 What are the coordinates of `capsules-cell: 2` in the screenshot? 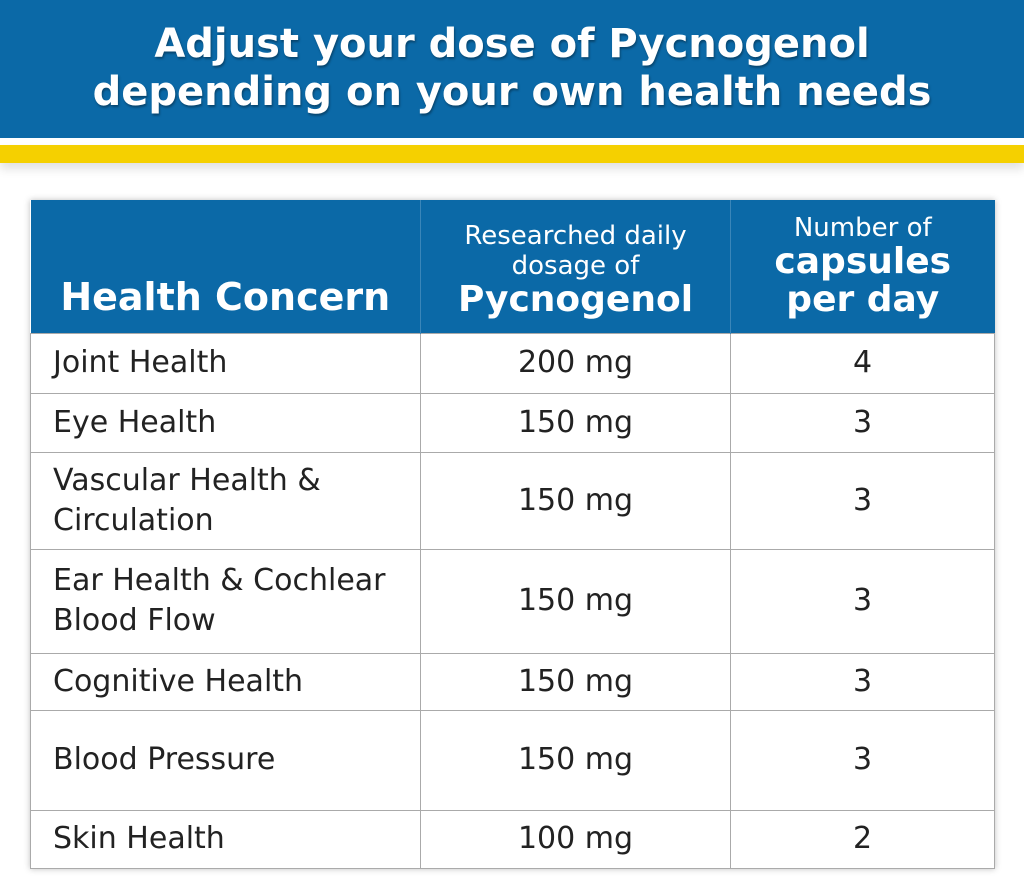 It's located at (862, 839).